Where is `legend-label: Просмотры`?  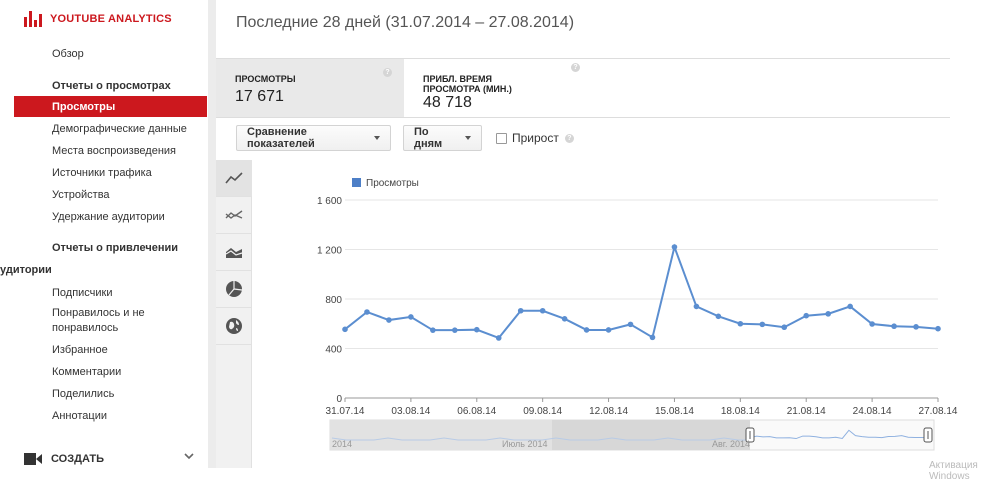
legend-label: Просмотры is located at coordinates (392, 183).